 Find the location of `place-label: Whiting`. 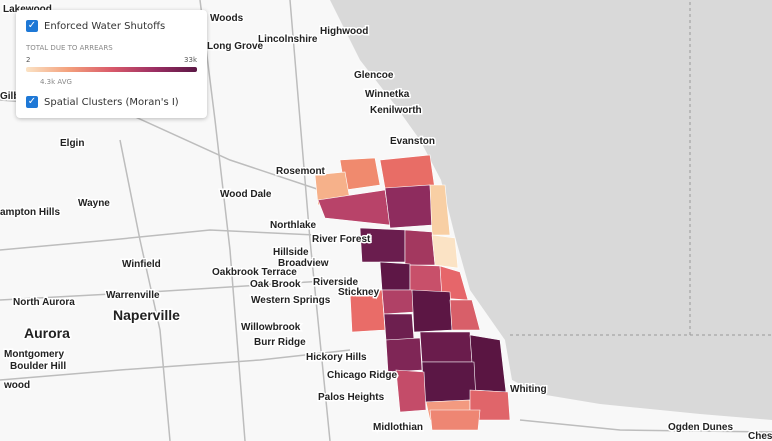

place-label: Whiting is located at coordinates (528, 389).